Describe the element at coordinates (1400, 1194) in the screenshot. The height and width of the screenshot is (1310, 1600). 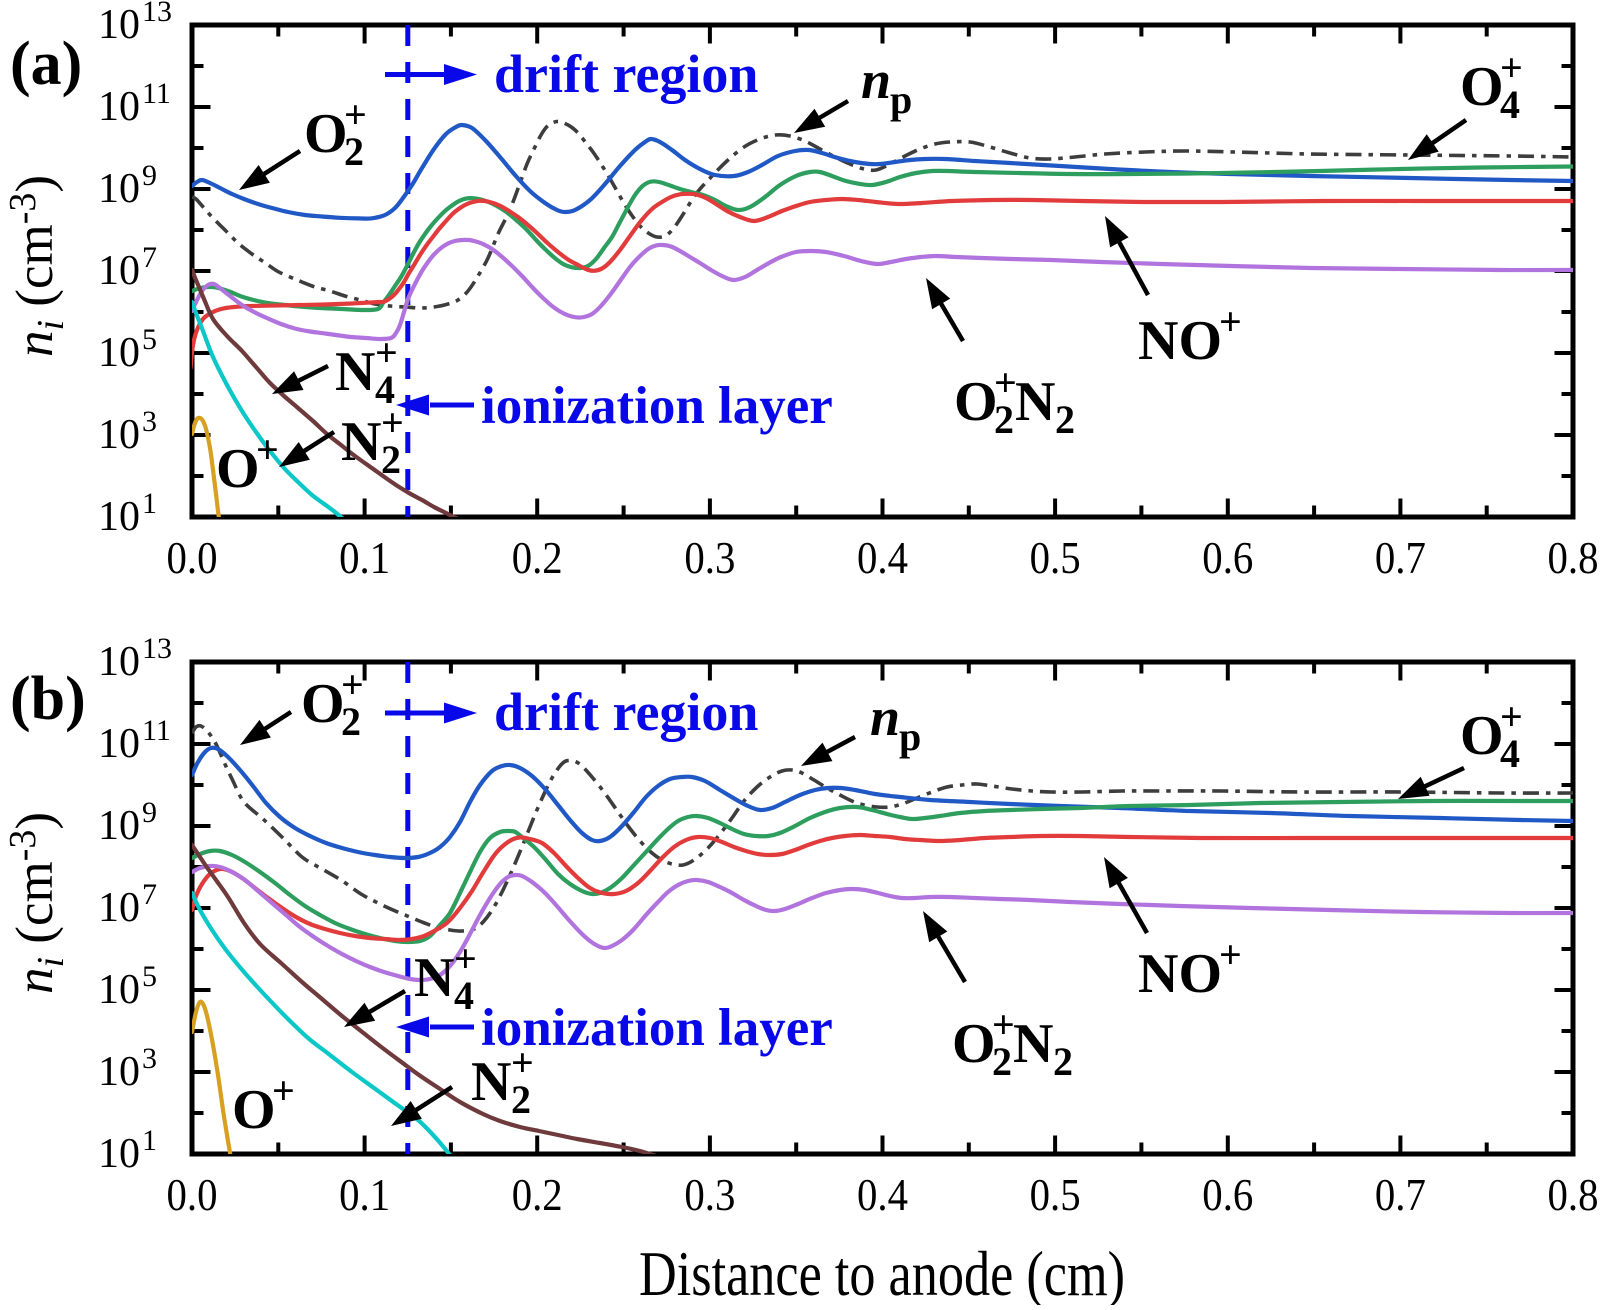
I see `svg-text: 0.7` at that location.